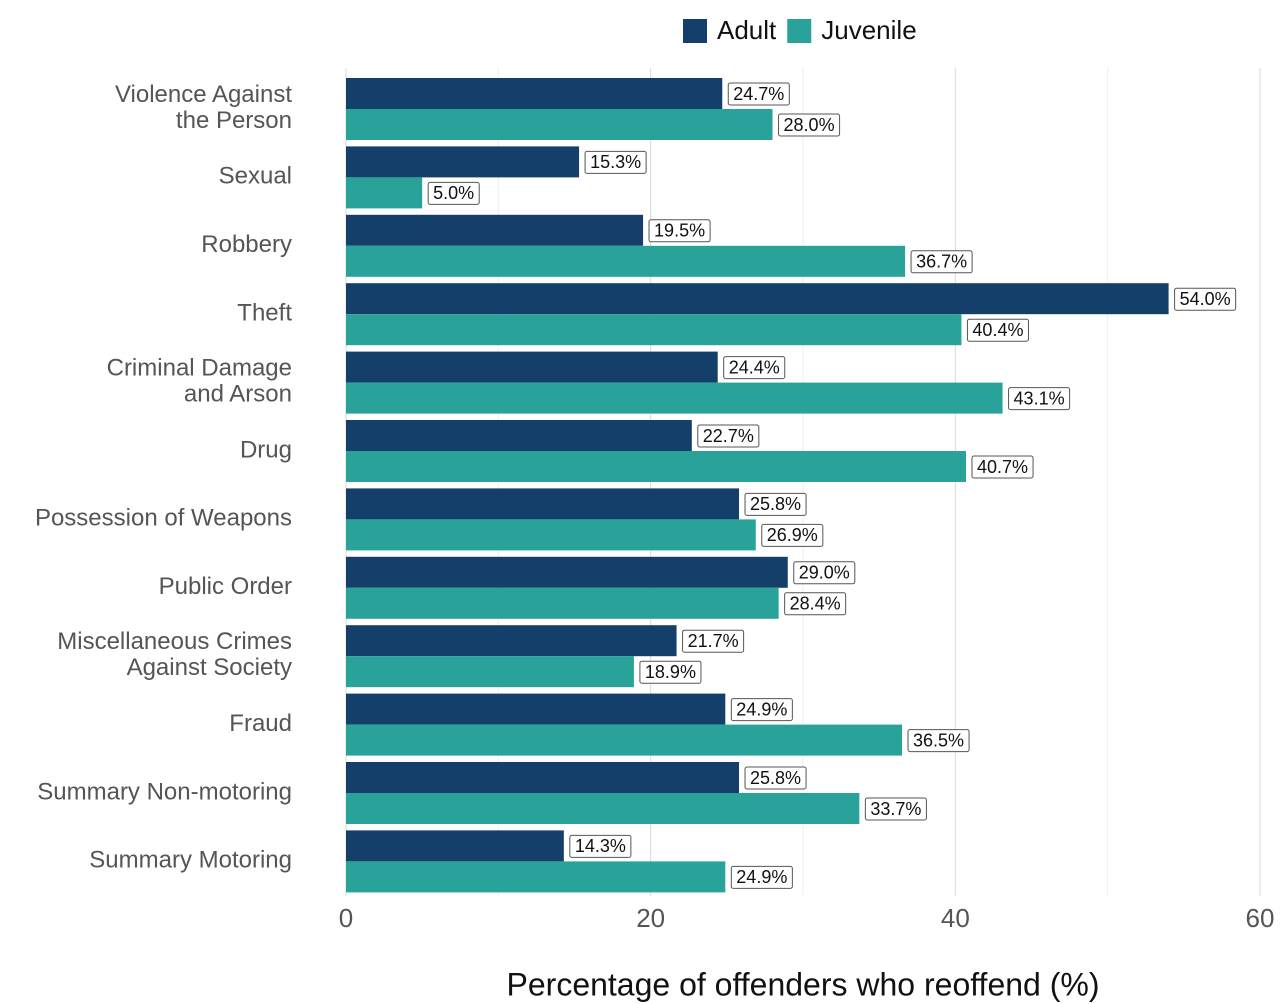 This screenshot has width=1281, height=1004. I want to click on value-label: 5.0%, so click(453, 193).